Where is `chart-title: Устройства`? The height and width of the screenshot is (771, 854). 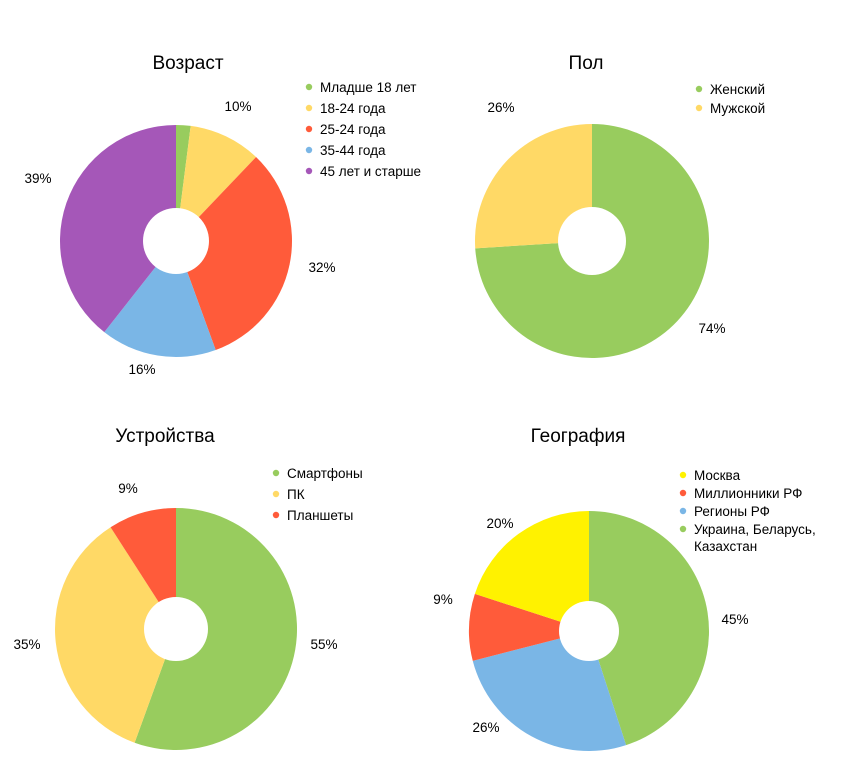
chart-title: Устройства is located at coordinates (165, 436).